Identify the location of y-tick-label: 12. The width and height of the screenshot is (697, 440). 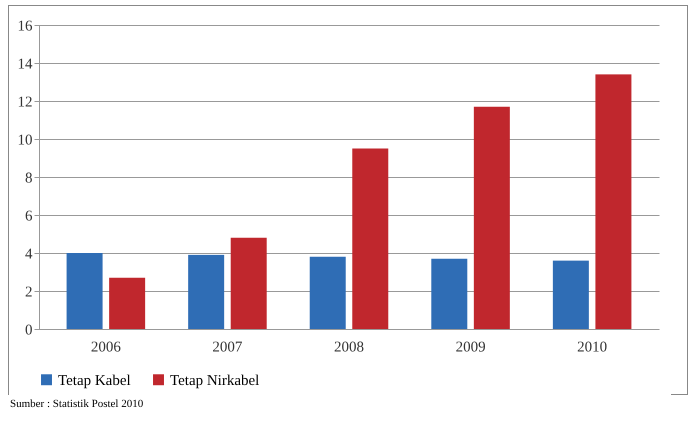
(25, 102).